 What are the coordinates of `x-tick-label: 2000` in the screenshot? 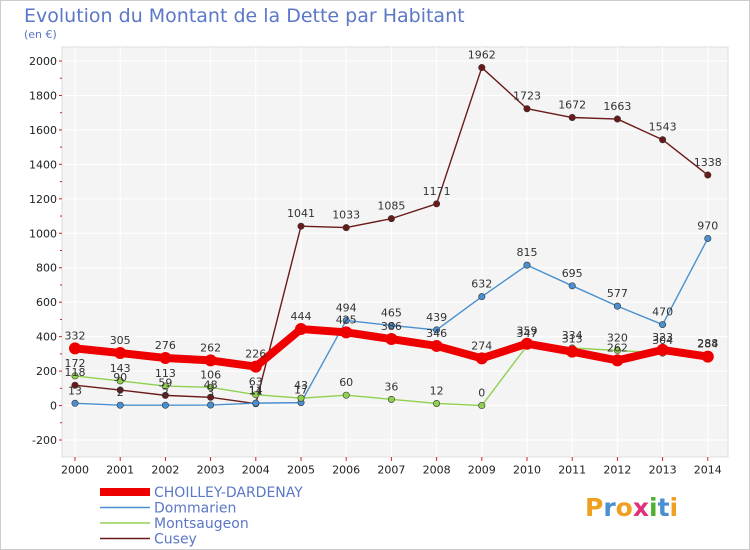 It's located at (75, 470).